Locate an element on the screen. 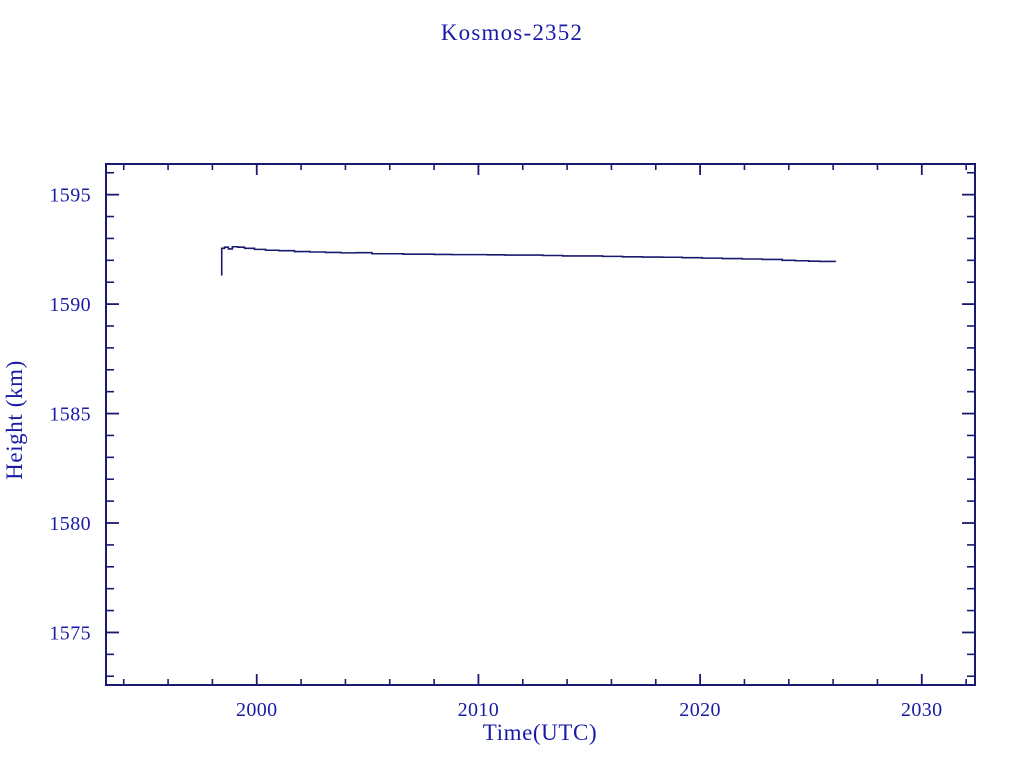 This screenshot has height=768, width=1024. data-series-group is located at coordinates (528, 260).